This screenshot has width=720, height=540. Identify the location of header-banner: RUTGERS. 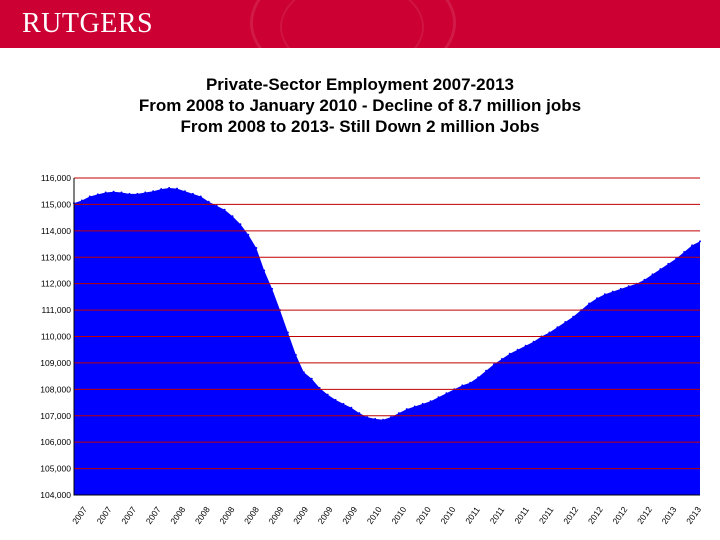
(360, 24).